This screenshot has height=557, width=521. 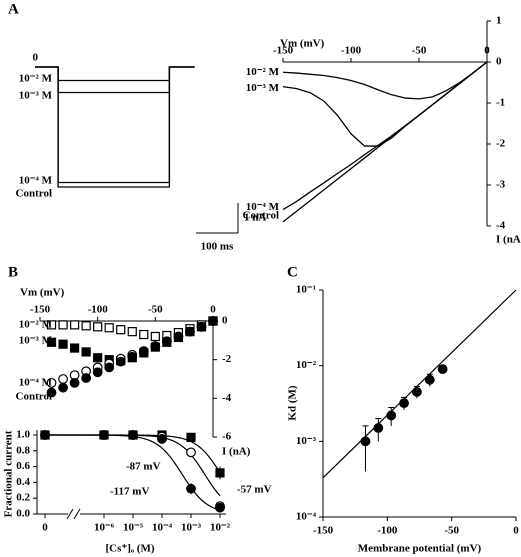 What do you see at coordinates (306, 441) in the screenshot?
I see `y-tick-label: 10⁻³` at bounding box center [306, 441].